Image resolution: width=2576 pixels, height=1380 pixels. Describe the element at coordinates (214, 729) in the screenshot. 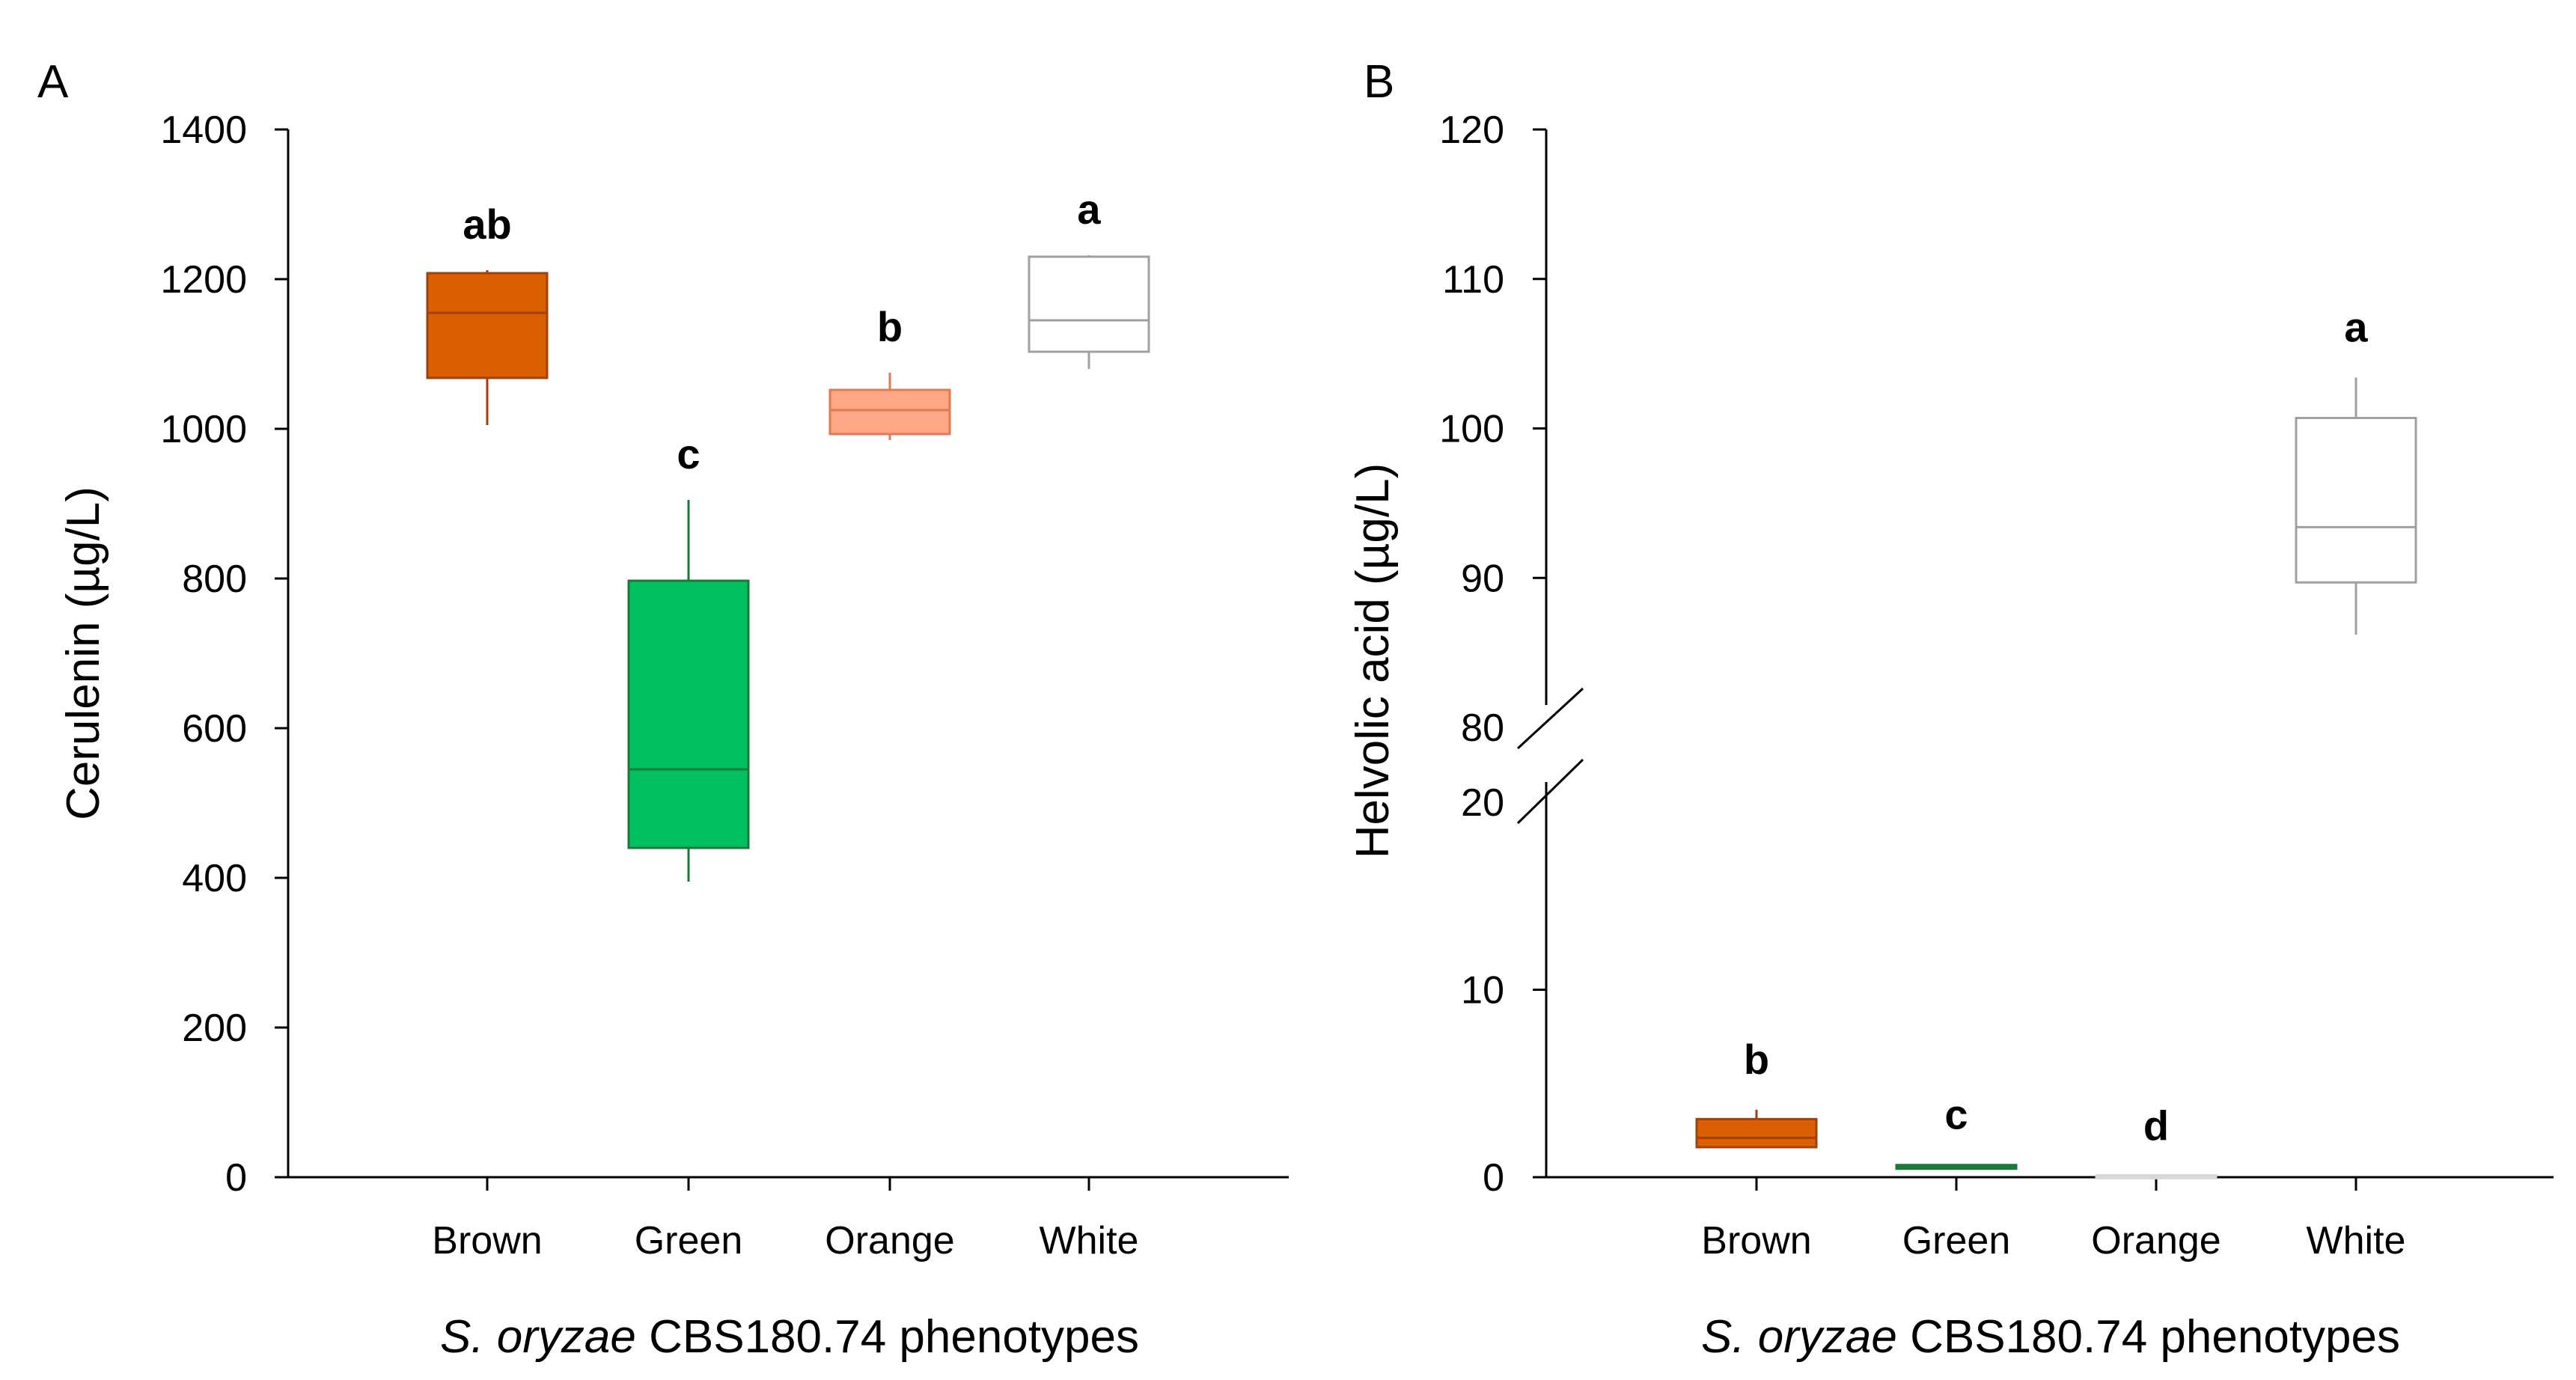

I see `panel-a-y-tick-label: 600` at that location.